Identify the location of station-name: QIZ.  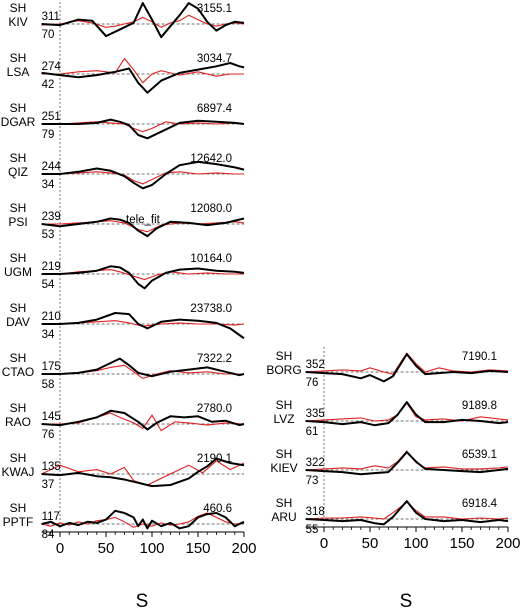
(18, 172).